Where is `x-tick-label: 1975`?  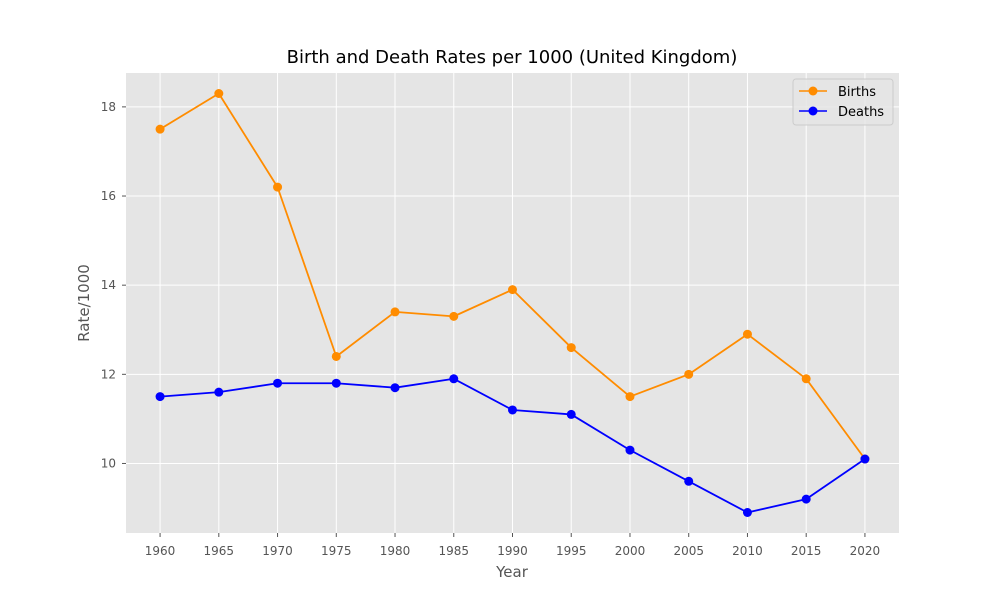 x-tick-label: 1975 is located at coordinates (336, 551).